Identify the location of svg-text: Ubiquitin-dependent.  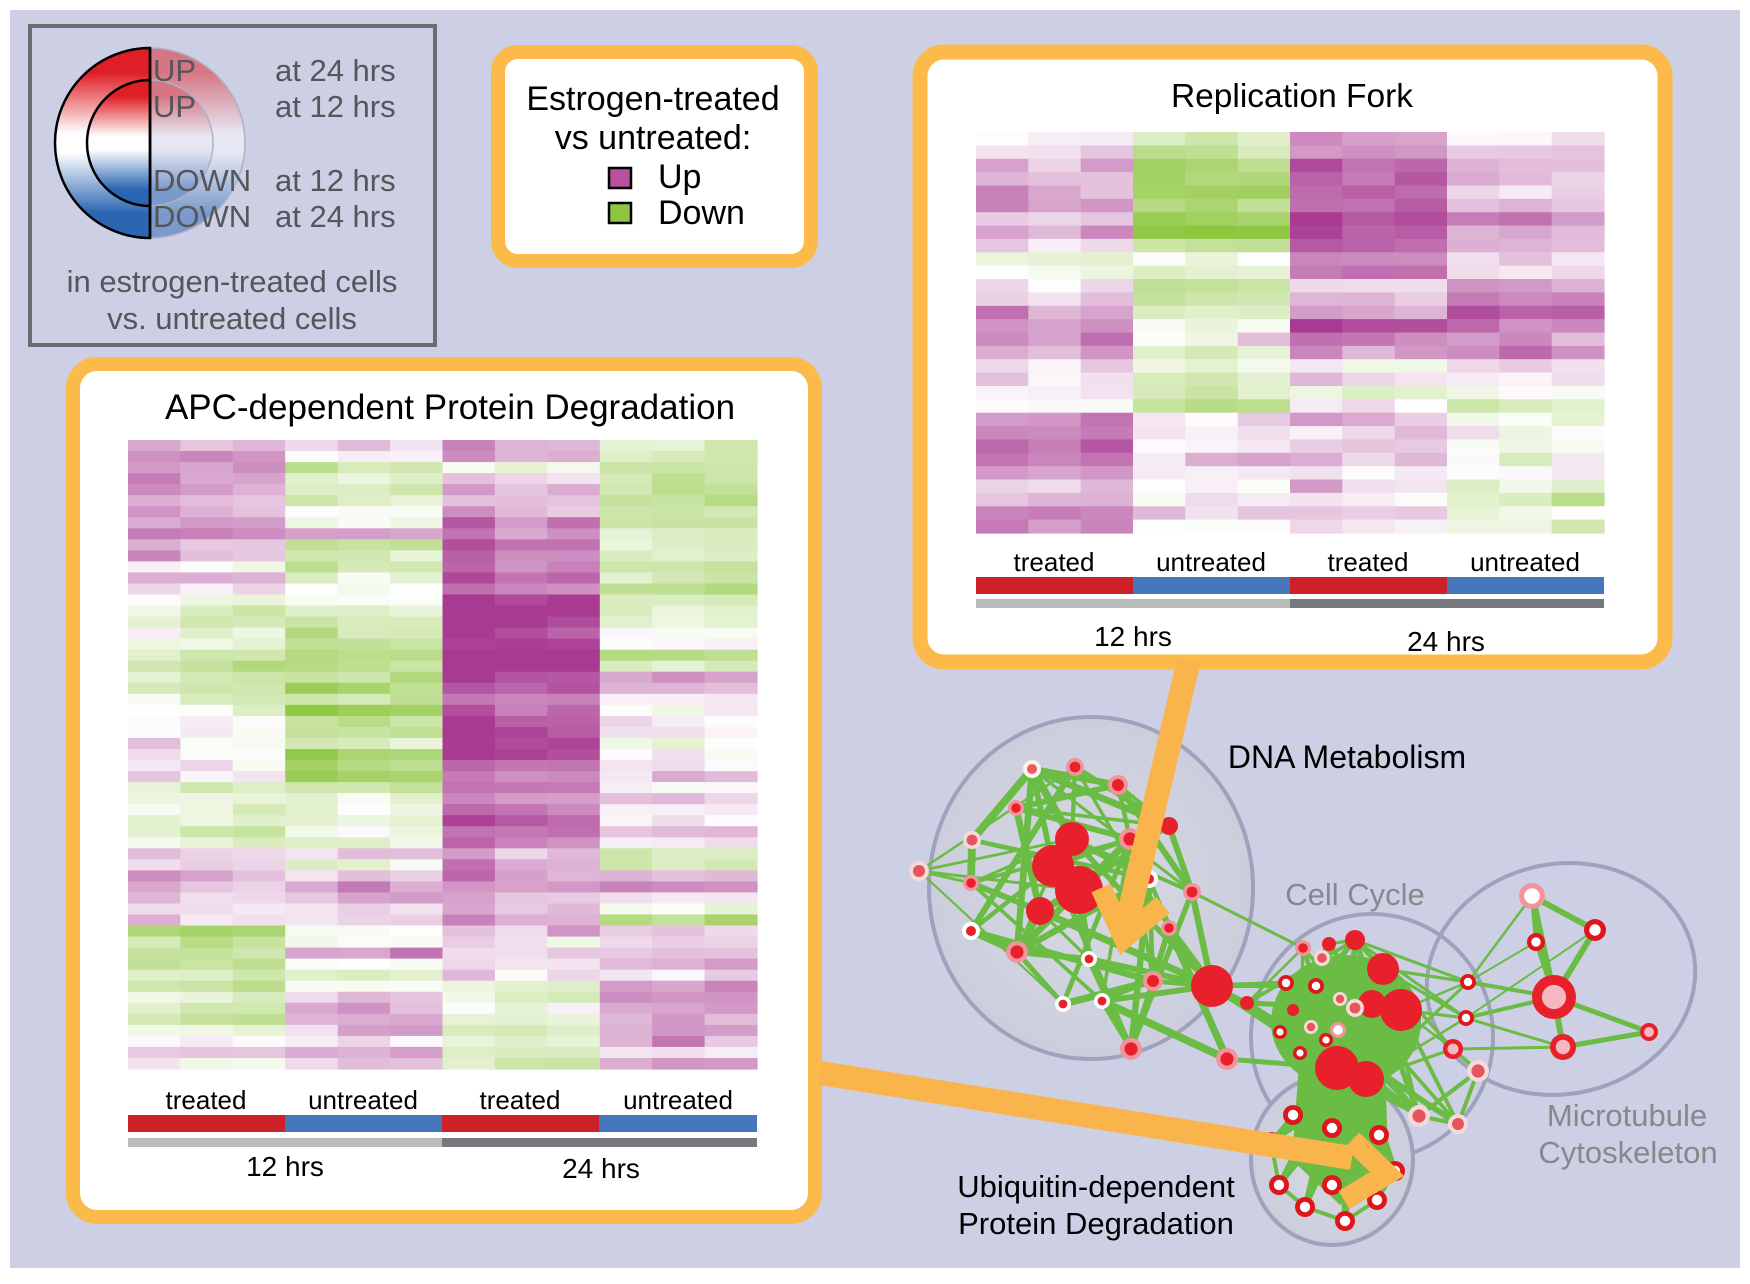
(1096, 1186).